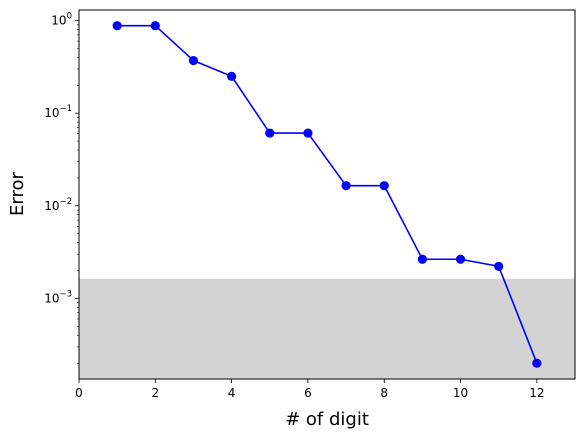  I want to click on y-tick-label: 10⁰, so click(61, 20).